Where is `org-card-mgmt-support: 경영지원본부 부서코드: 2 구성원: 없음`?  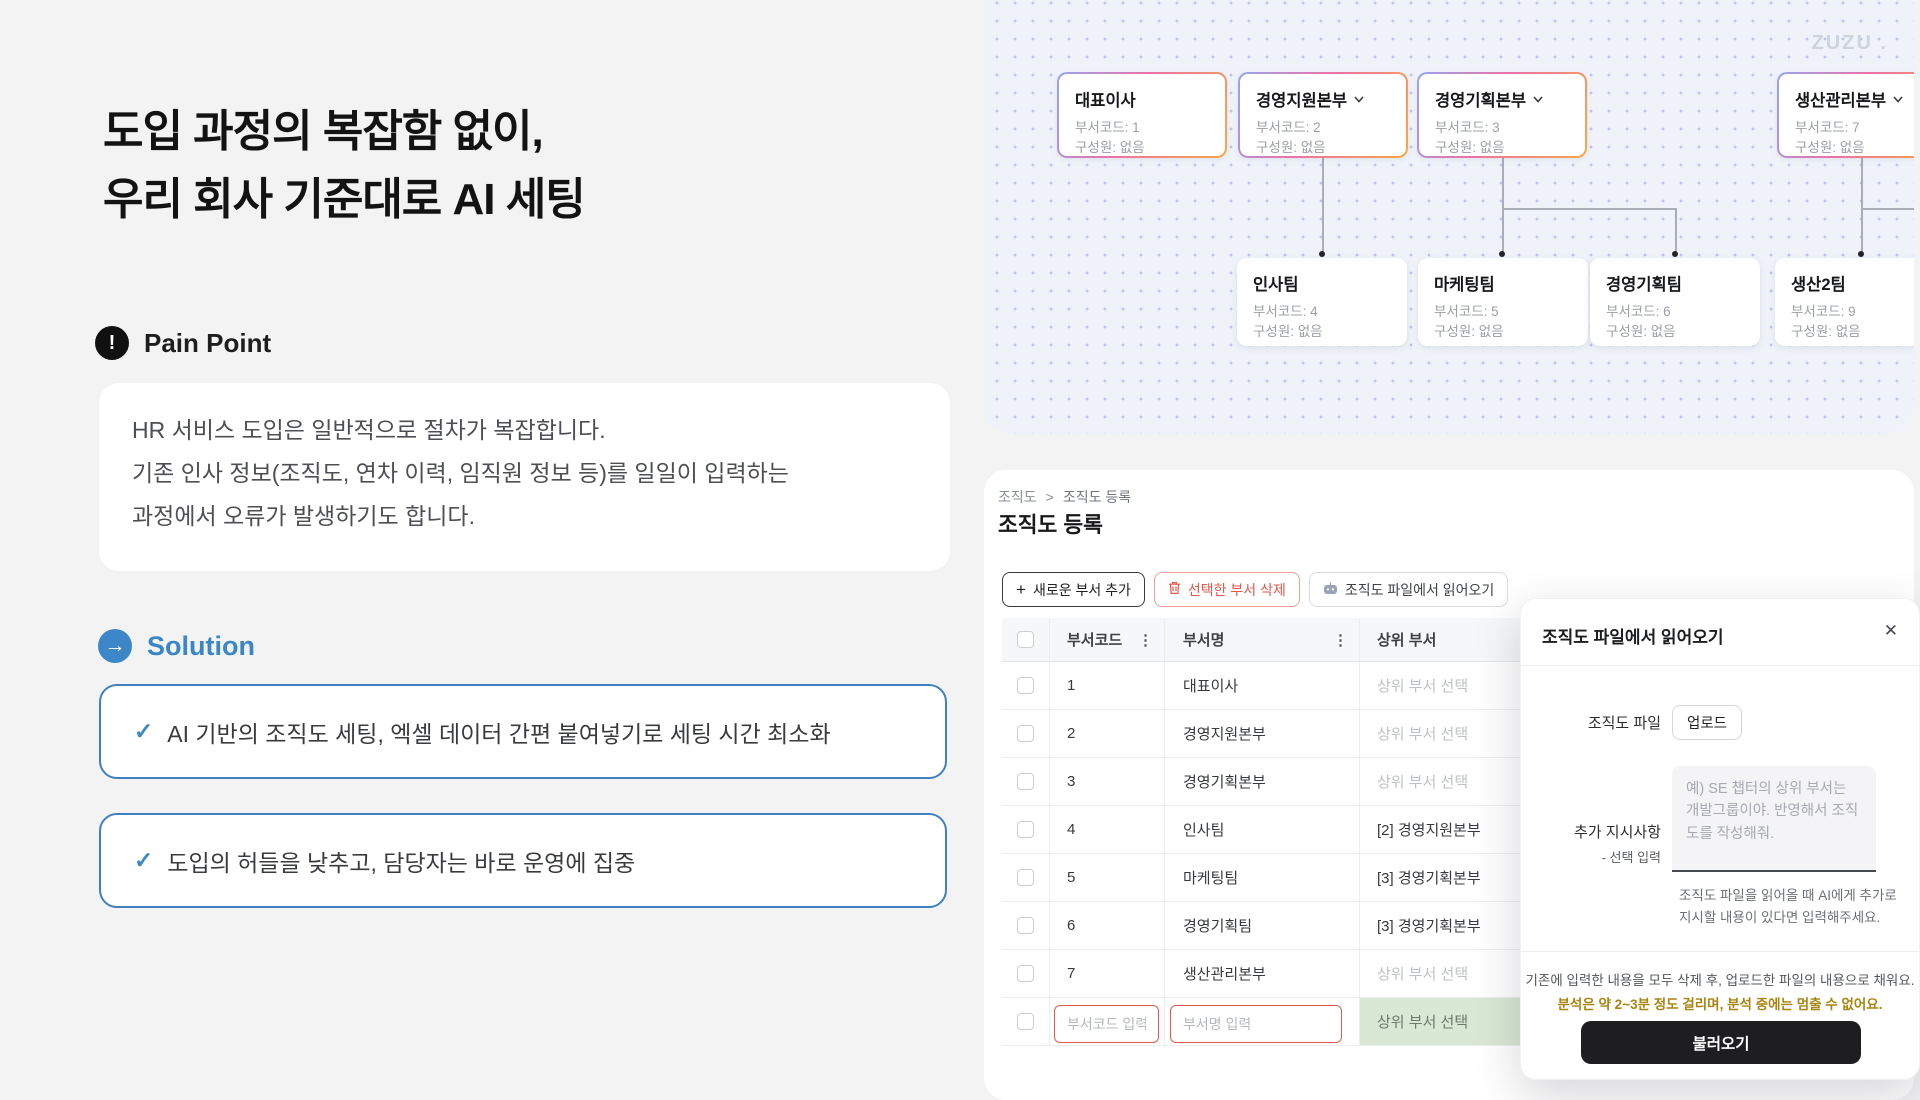
org-card-mgmt-support: 경영지원본부 부서코드: 2 구성원: 없음 is located at coordinates (1323, 115).